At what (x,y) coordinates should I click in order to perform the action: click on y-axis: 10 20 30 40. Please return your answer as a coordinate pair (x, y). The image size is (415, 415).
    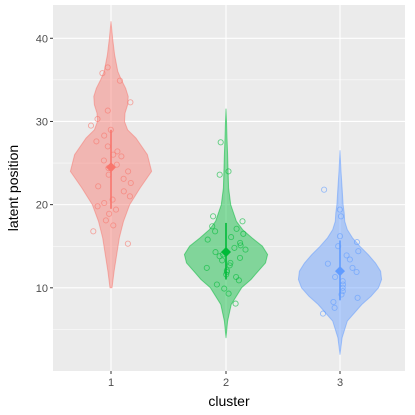
    Looking at the image, I should click on (44, 164).